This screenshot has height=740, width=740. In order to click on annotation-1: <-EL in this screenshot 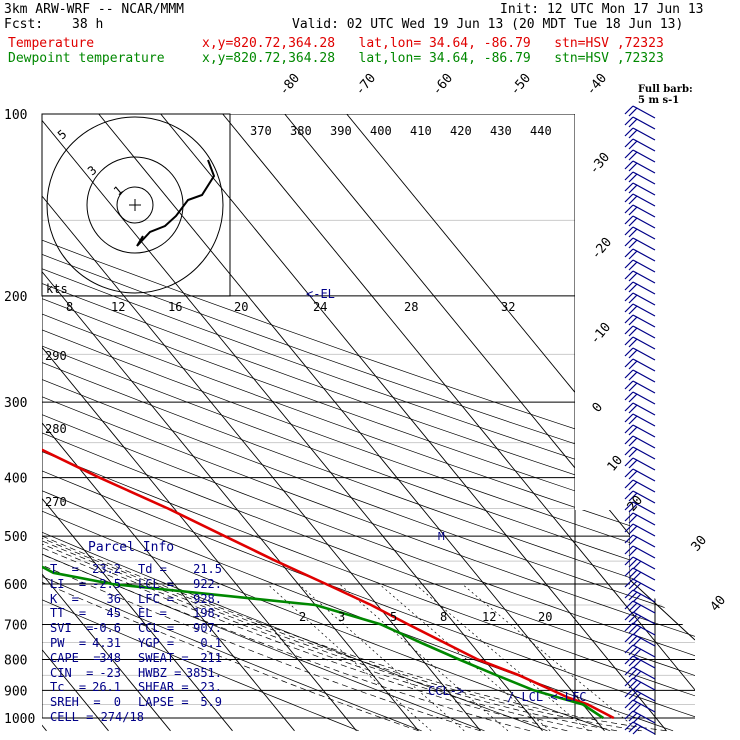, I will do `click(320, 294)`.